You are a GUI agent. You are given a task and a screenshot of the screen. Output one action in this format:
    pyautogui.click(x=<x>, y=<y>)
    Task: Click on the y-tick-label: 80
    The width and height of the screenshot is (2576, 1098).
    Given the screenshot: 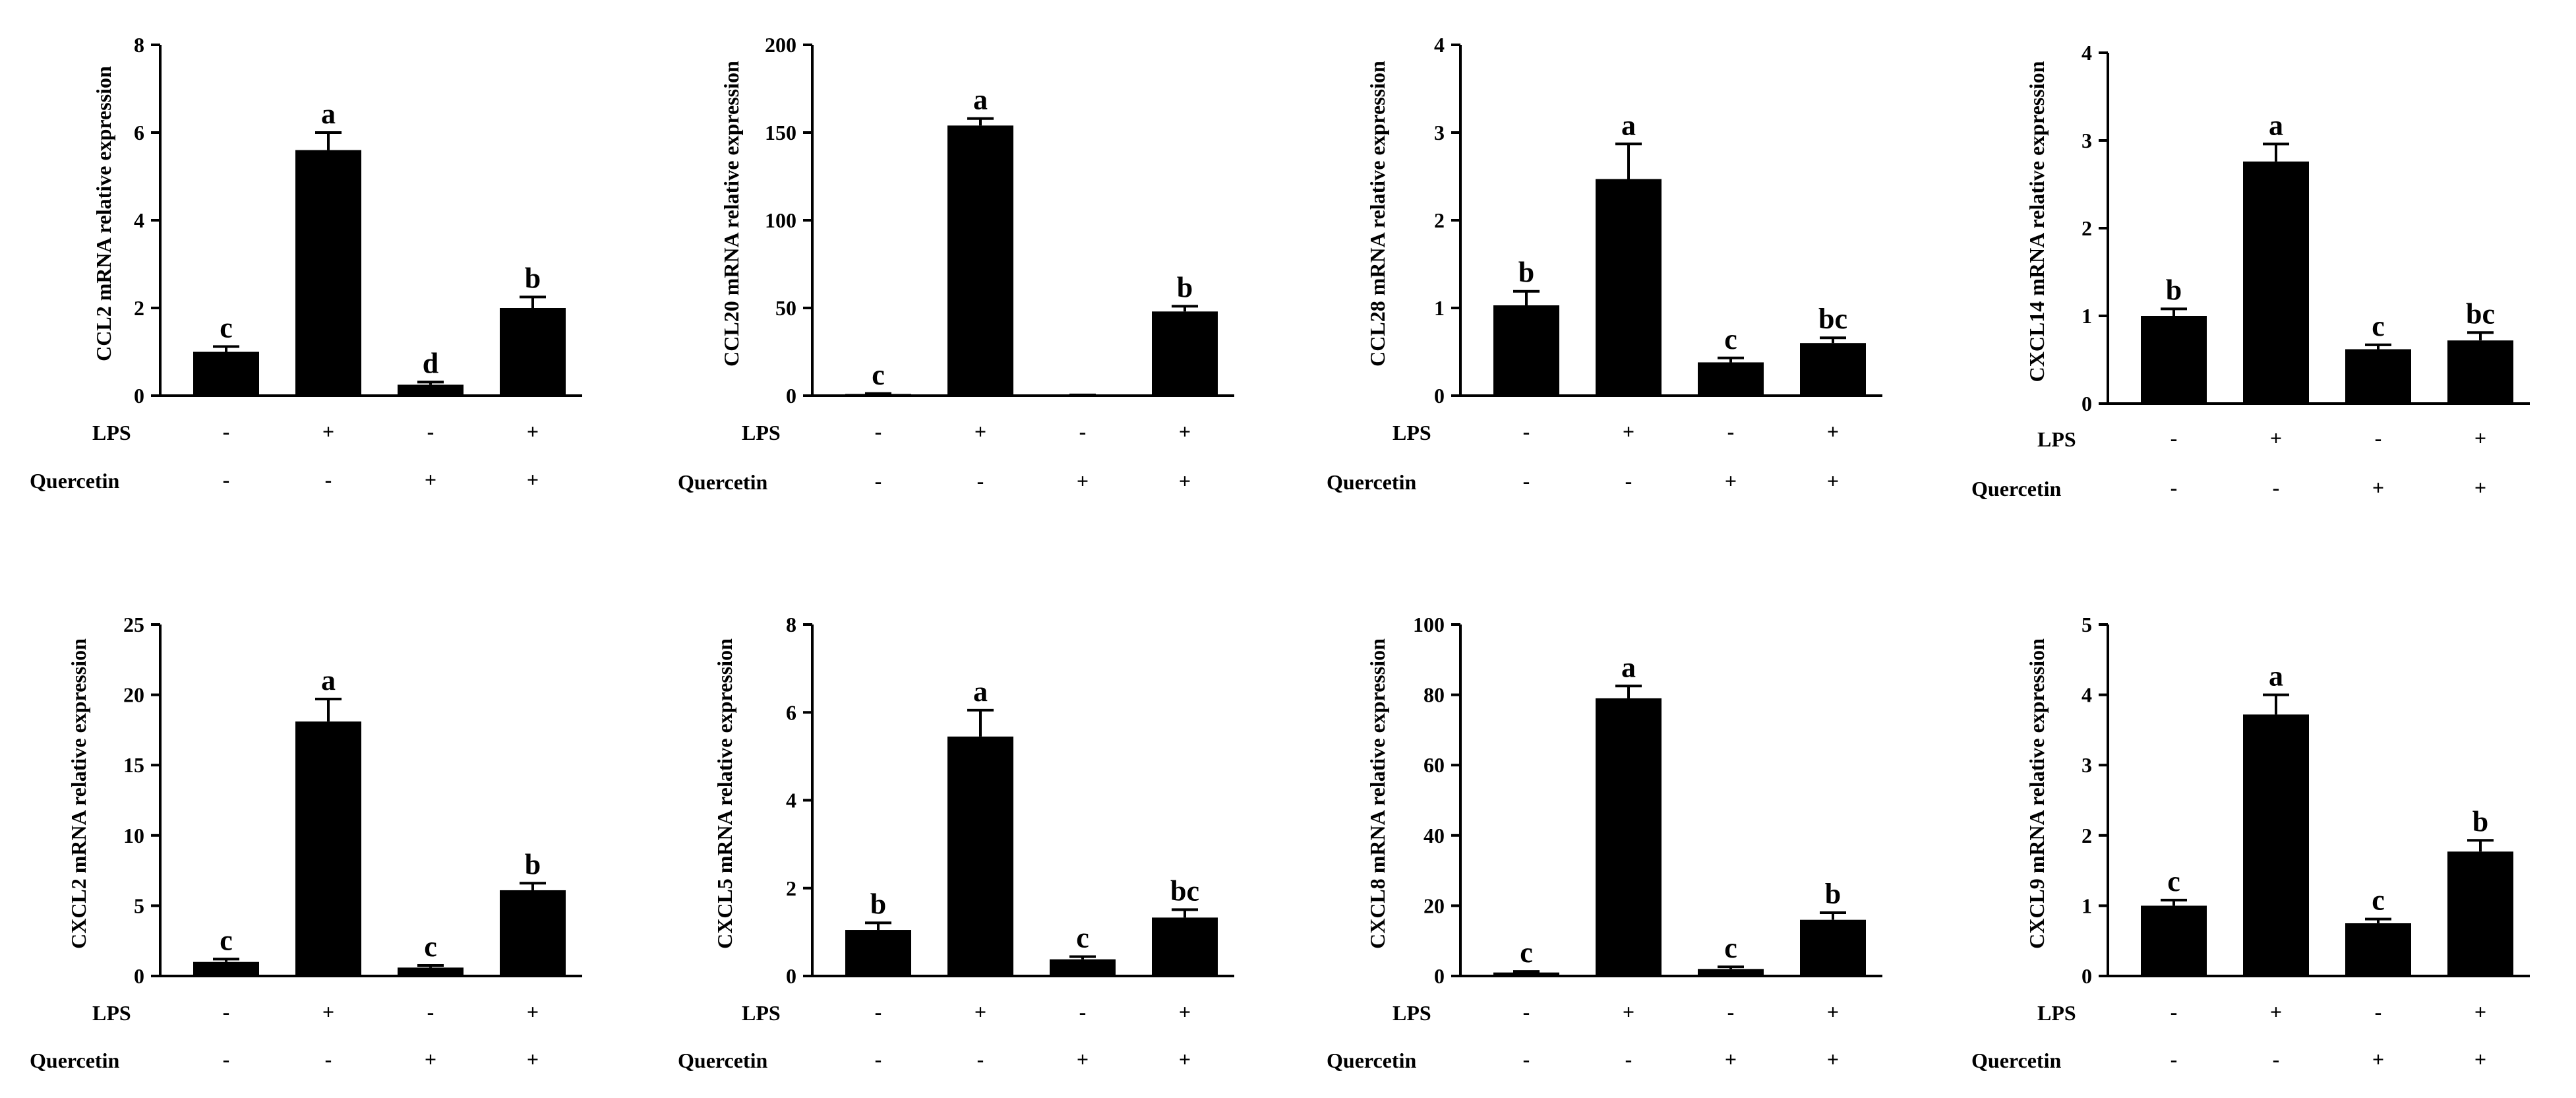 What is the action you would take?
    pyautogui.click(x=1434, y=695)
    